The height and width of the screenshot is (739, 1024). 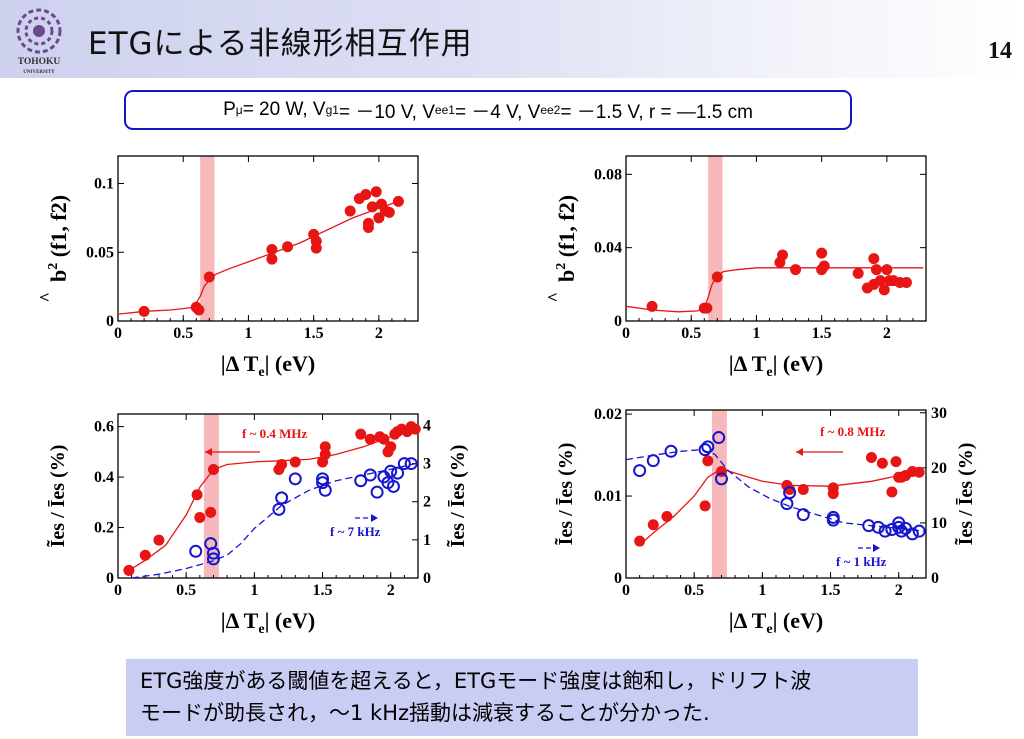 I want to click on blue-frequency-label: f ~ 7 kHz, so click(x=355, y=531).